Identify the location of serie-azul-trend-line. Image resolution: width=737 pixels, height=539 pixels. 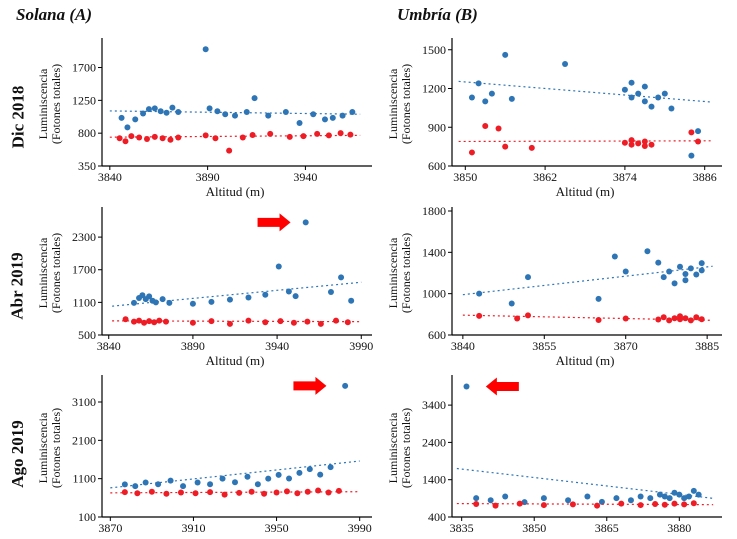
(585, 483).